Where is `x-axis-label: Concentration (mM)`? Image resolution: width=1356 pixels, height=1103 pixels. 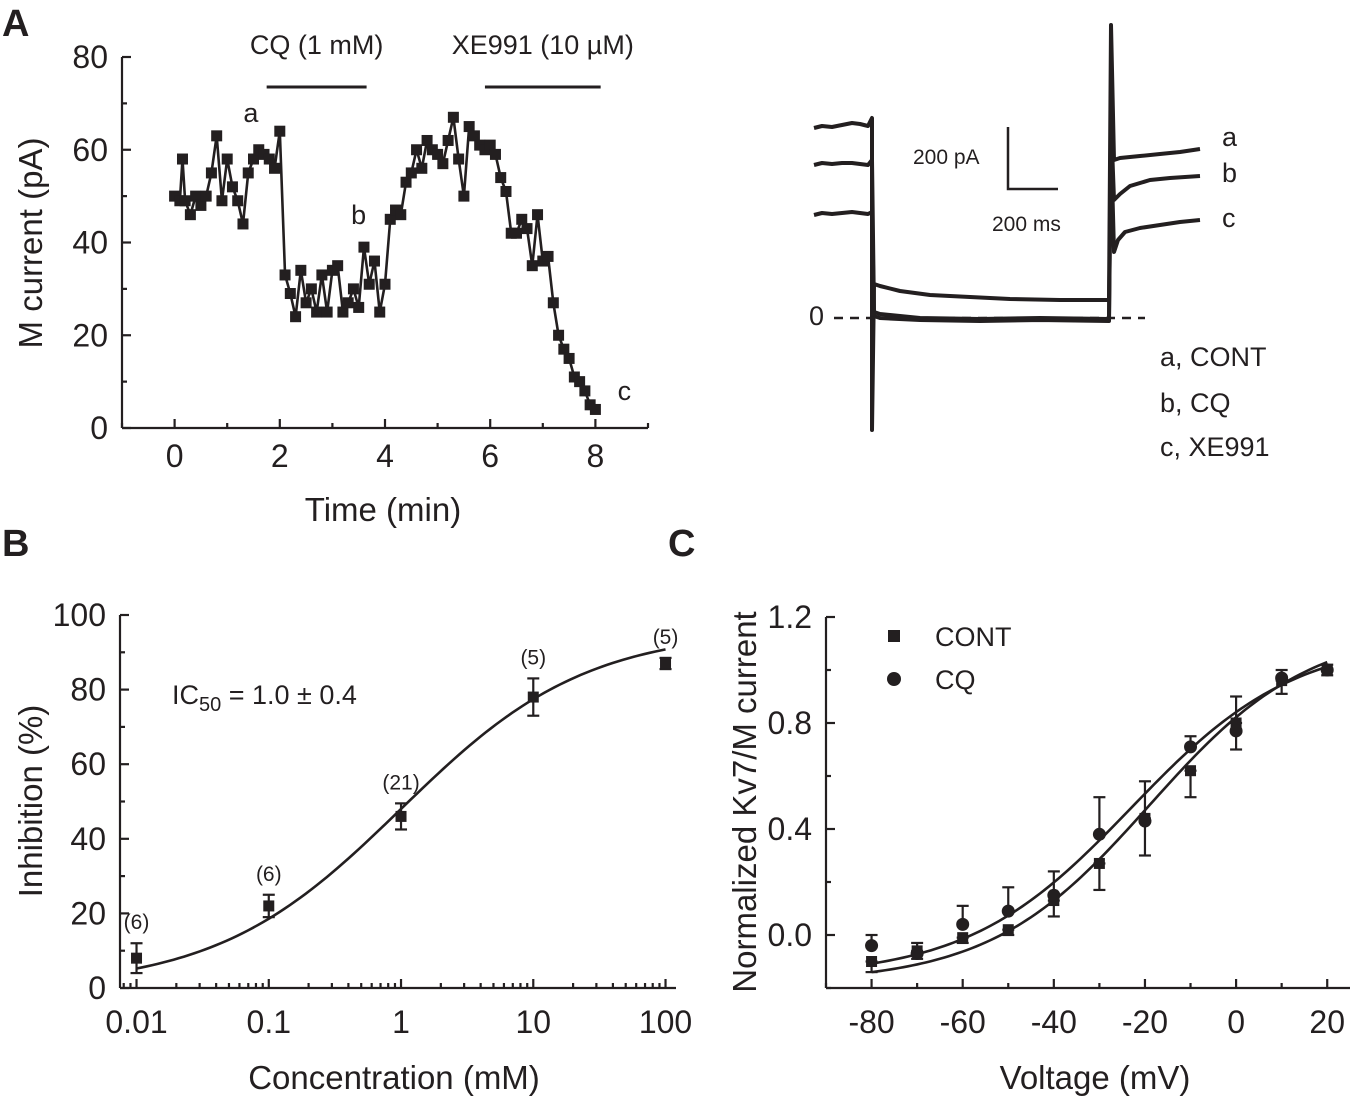 x-axis-label: Concentration (mM) is located at coordinates (394, 1077).